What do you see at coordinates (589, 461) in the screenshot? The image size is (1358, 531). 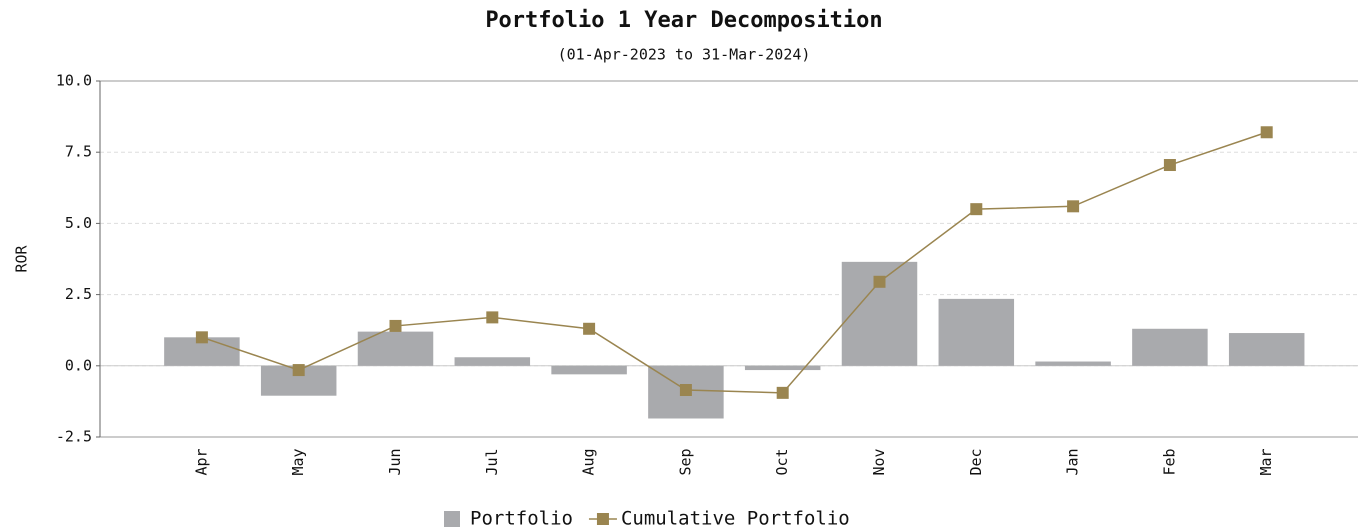 I see `x-tick-label: Aug` at bounding box center [589, 461].